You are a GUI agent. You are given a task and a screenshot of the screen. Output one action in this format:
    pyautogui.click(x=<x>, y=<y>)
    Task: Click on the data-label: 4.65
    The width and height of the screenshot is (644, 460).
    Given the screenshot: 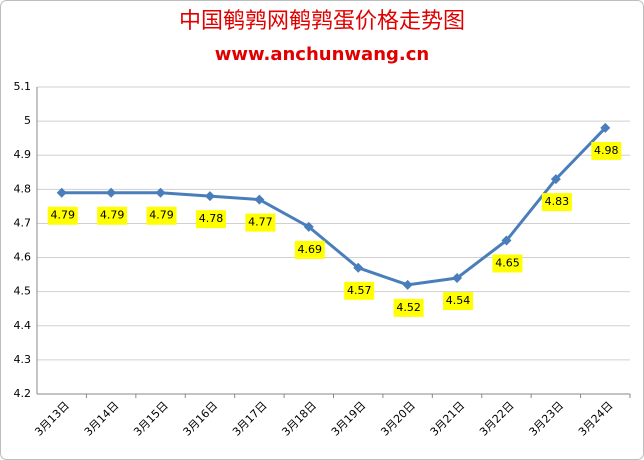 What is the action you would take?
    pyautogui.click(x=507, y=263)
    